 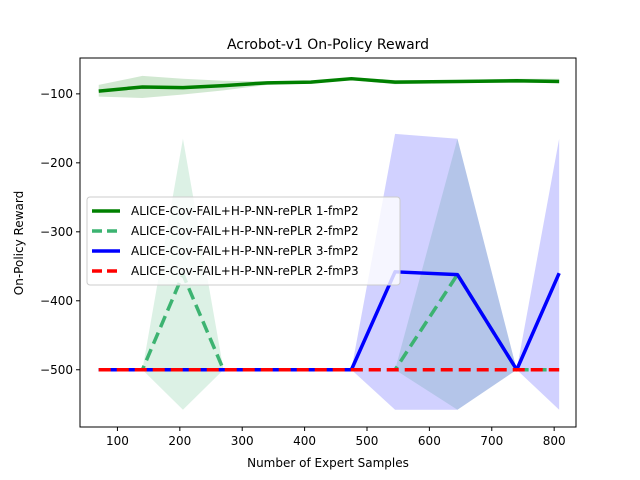 What do you see at coordinates (336, 437) in the screenshot?
I see `x-axis: 100 200 300 400 500 600 700 800` at bounding box center [336, 437].